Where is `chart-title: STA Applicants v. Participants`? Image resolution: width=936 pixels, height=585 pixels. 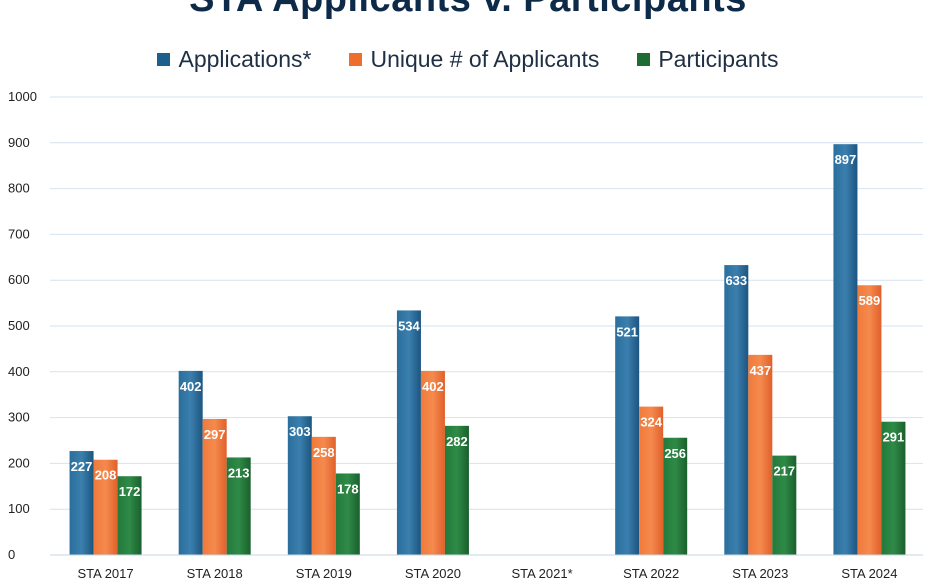 chart-title: STA Applicants v. Participants is located at coordinates (468, 10).